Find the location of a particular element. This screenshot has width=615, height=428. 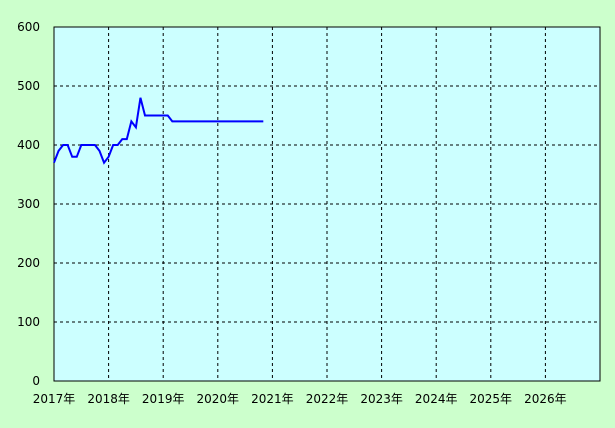

x-tick-label: 2025年 is located at coordinates (491, 399).